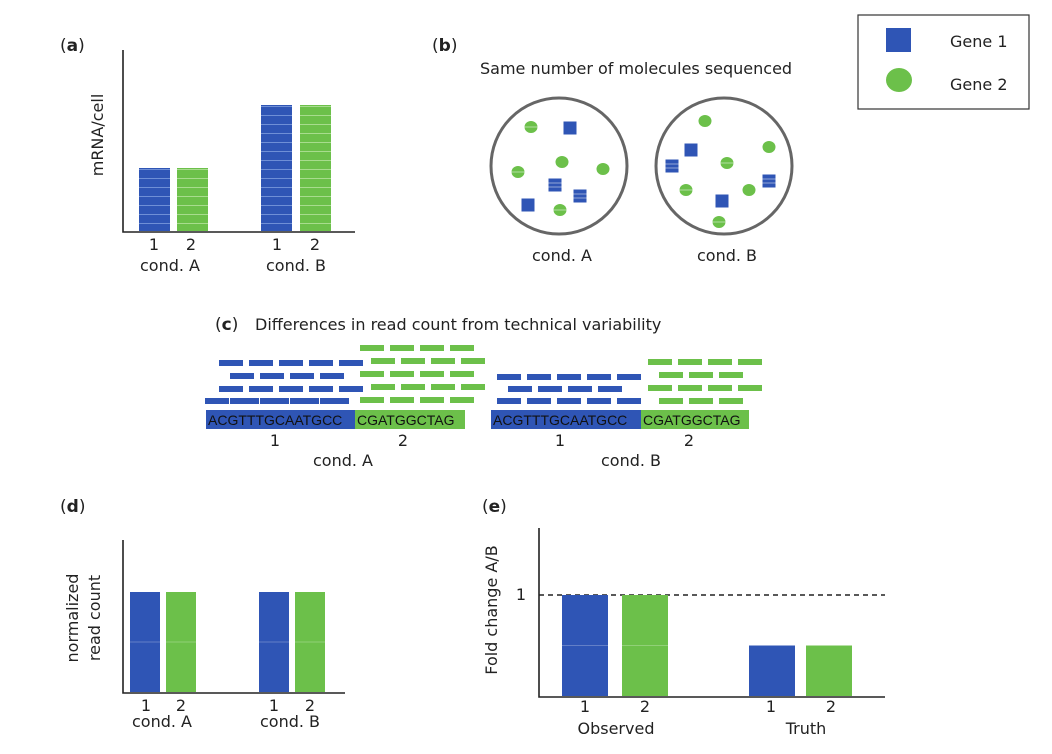  What do you see at coordinates (899, 80) in the screenshot?
I see `legend-gene2-circle-icon` at bounding box center [899, 80].